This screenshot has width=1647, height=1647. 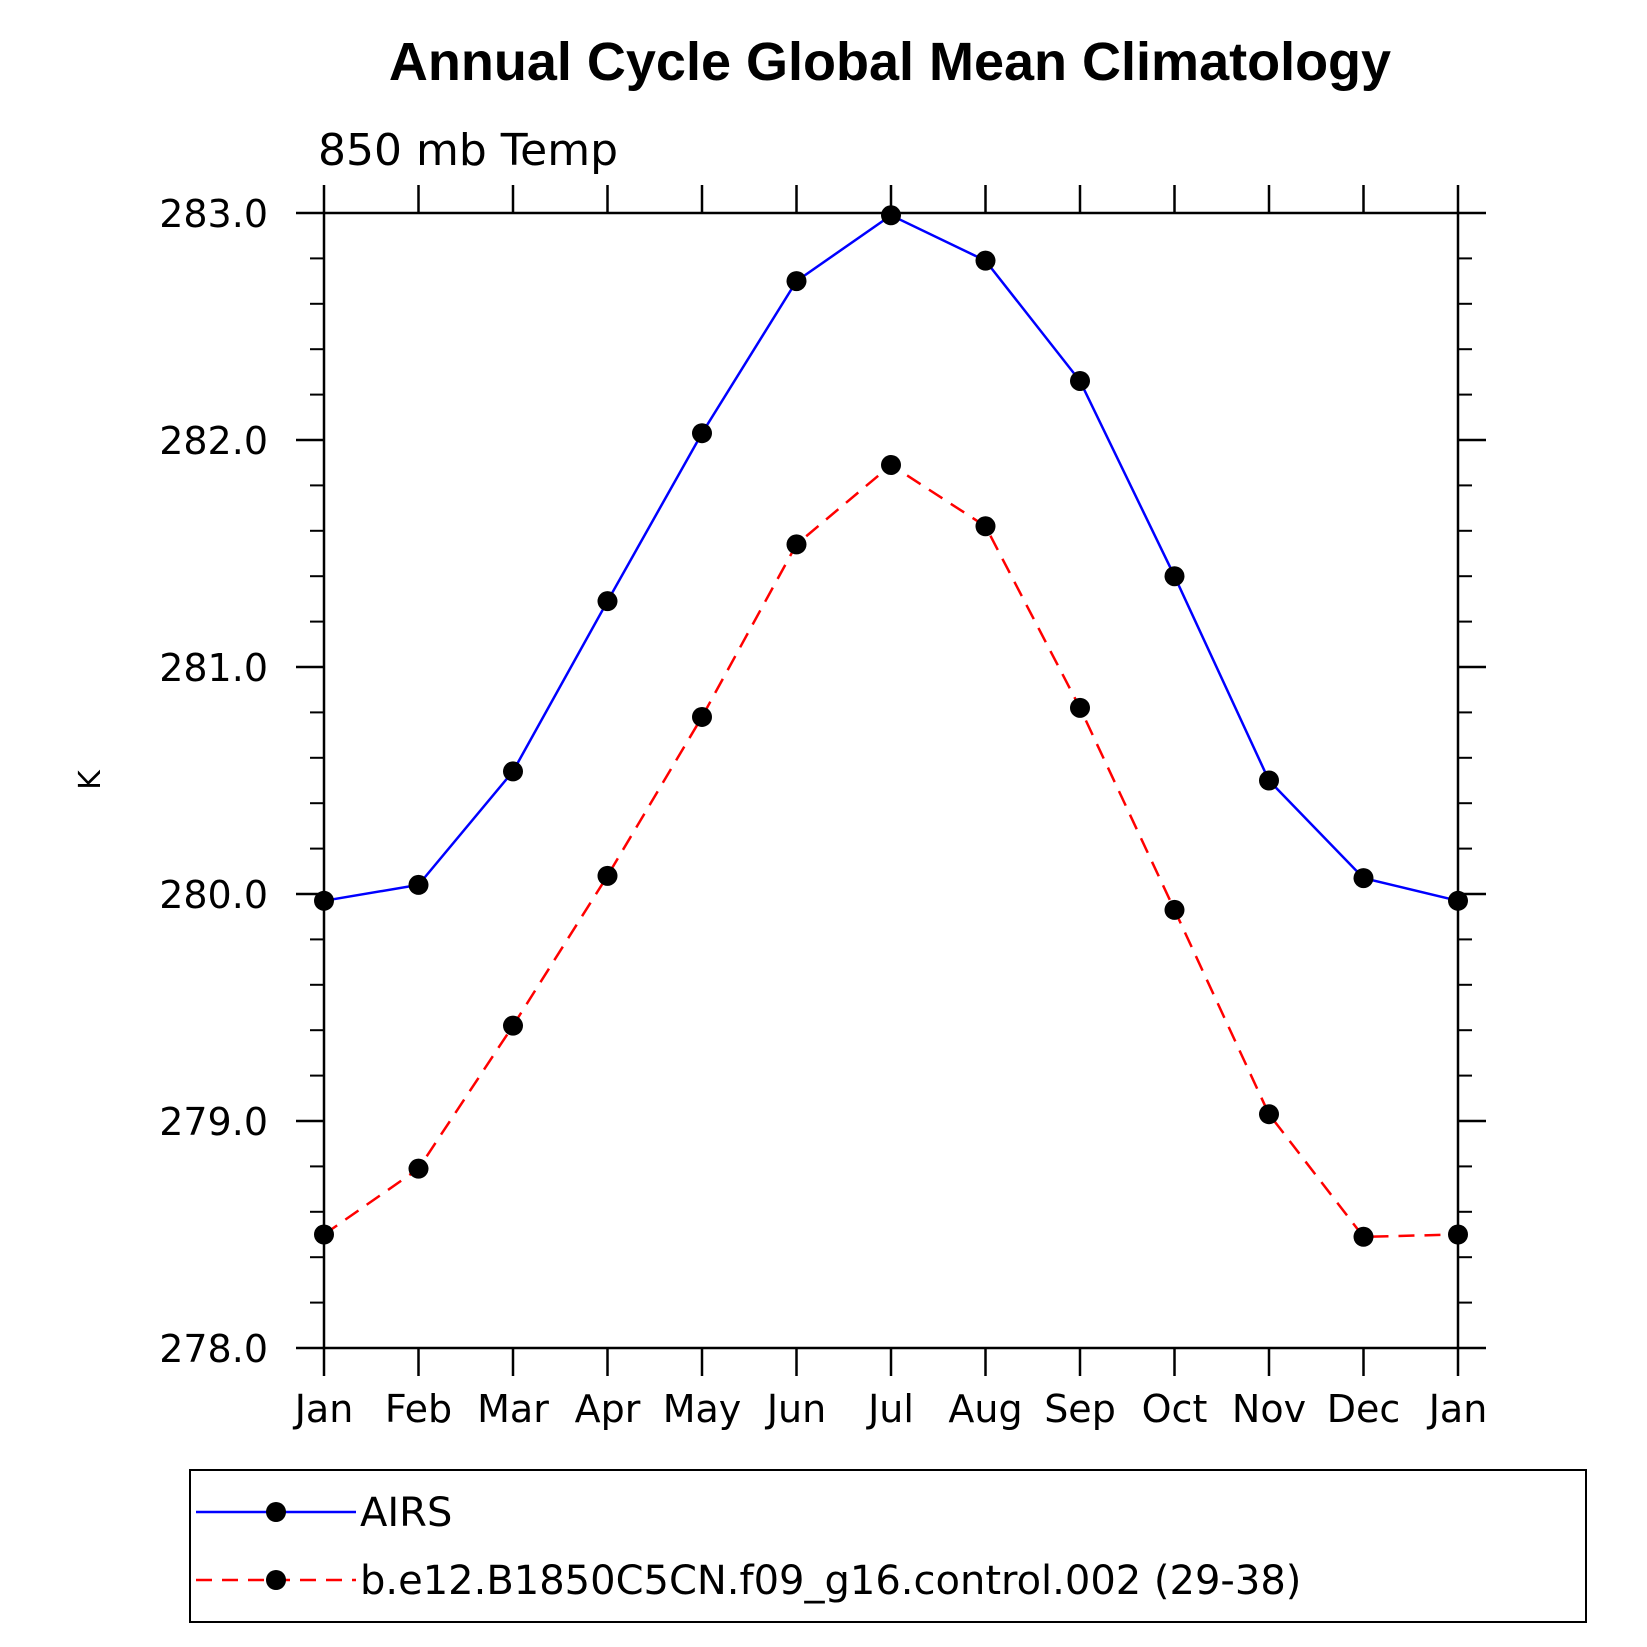 What do you see at coordinates (213, 1349) in the screenshot?
I see `y-tick-label: 278.0` at bounding box center [213, 1349].